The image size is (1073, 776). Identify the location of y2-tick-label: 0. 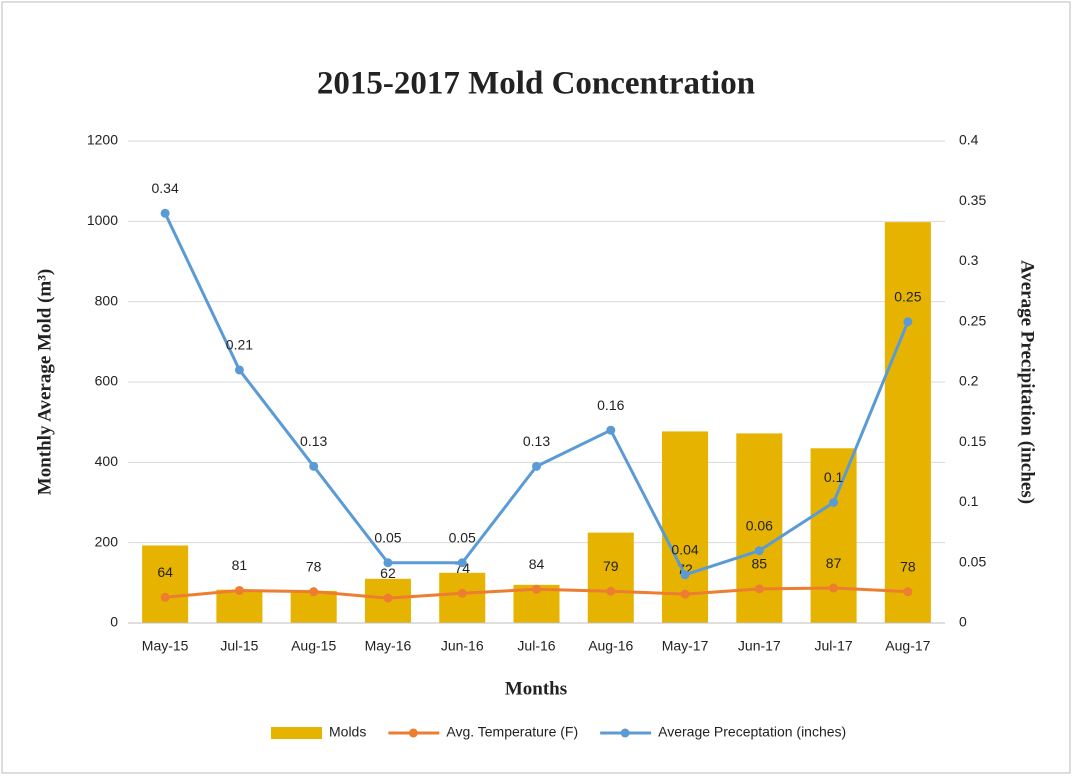
(963, 622).